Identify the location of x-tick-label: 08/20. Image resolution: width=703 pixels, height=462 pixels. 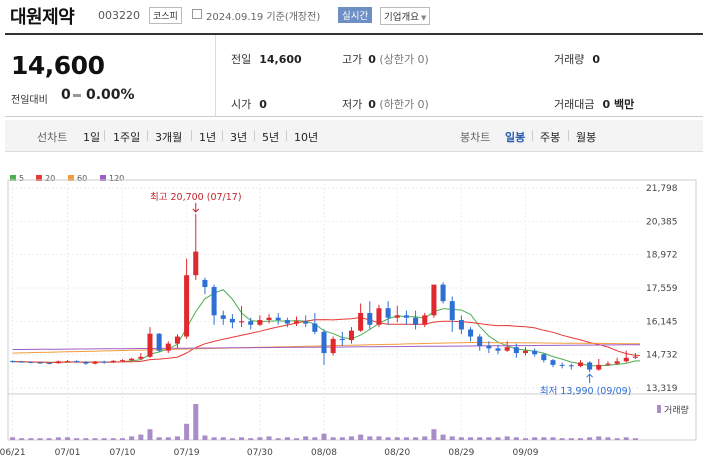
(397, 453).